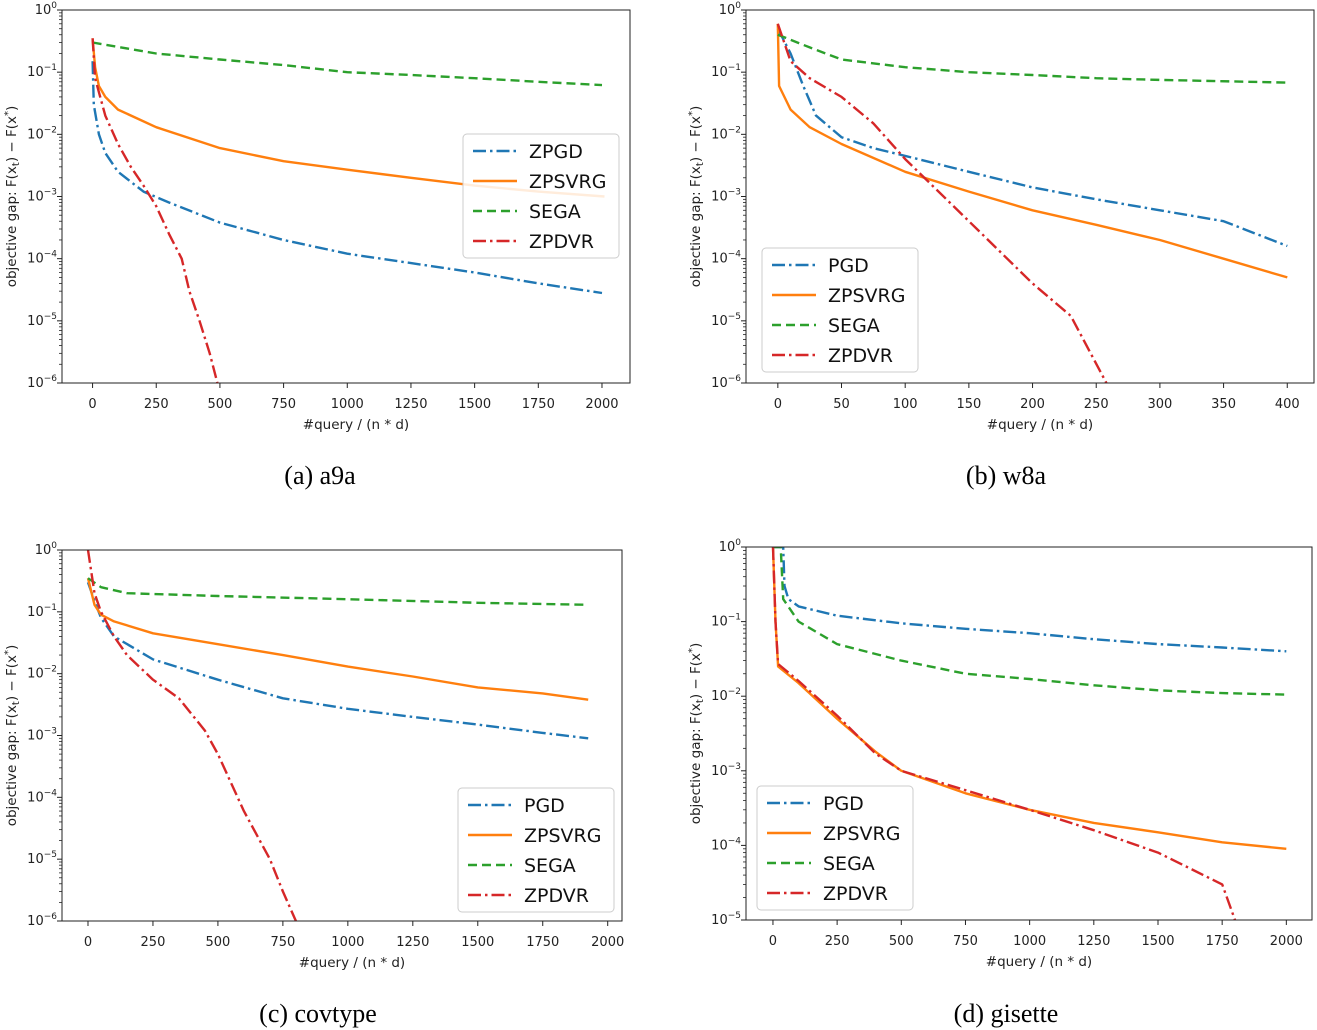 The image size is (1317, 1030). What do you see at coordinates (556, 152) in the screenshot?
I see `legend-label-zpgd: ZPGD` at bounding box center [556, 152].